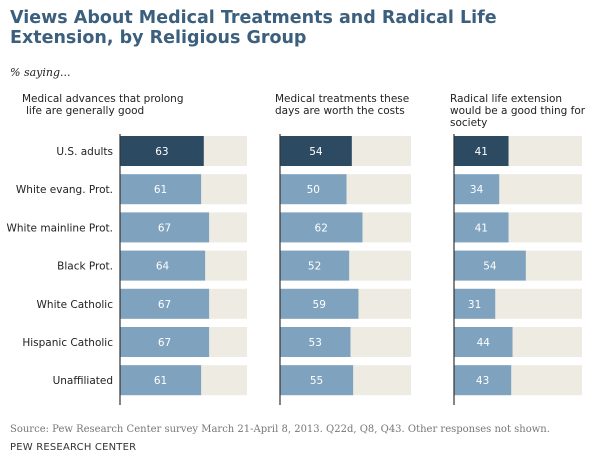 This screenshot has height=475, width=600. I want to click on bar-value-label: 50, so click(313, 190).